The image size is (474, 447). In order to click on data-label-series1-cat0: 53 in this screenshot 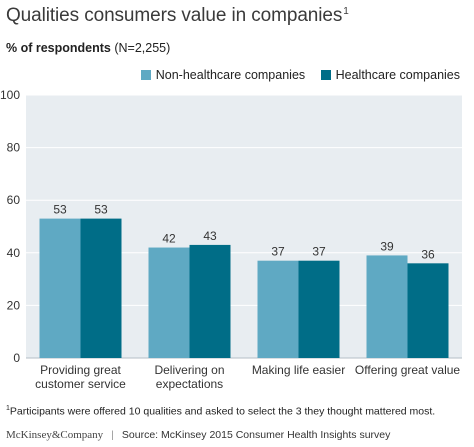, I will do `click(101, 210)`.